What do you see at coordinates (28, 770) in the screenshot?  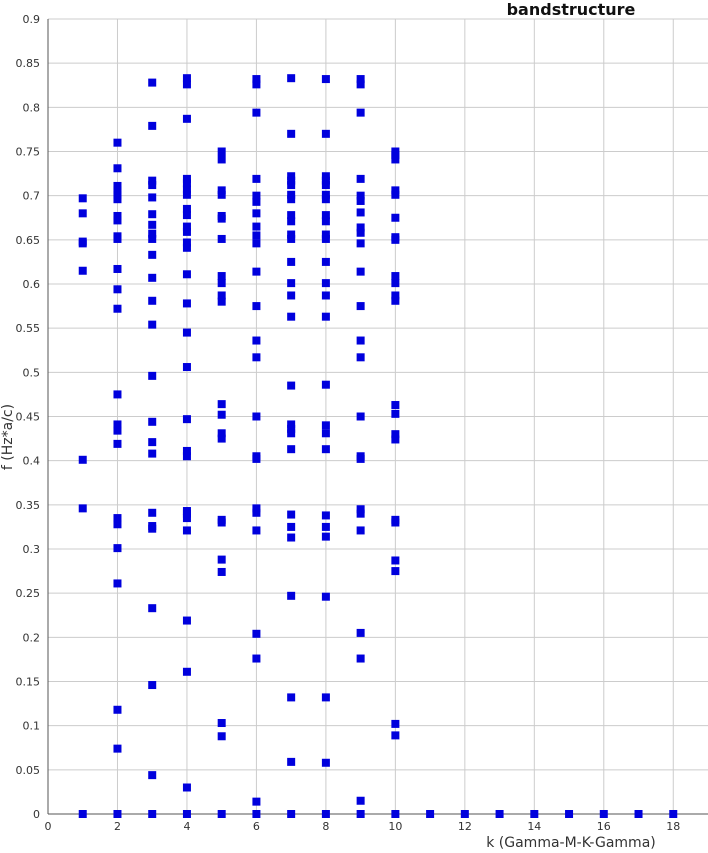 I see `y-tick-label: 0.05` at bounding box center [28, 770].